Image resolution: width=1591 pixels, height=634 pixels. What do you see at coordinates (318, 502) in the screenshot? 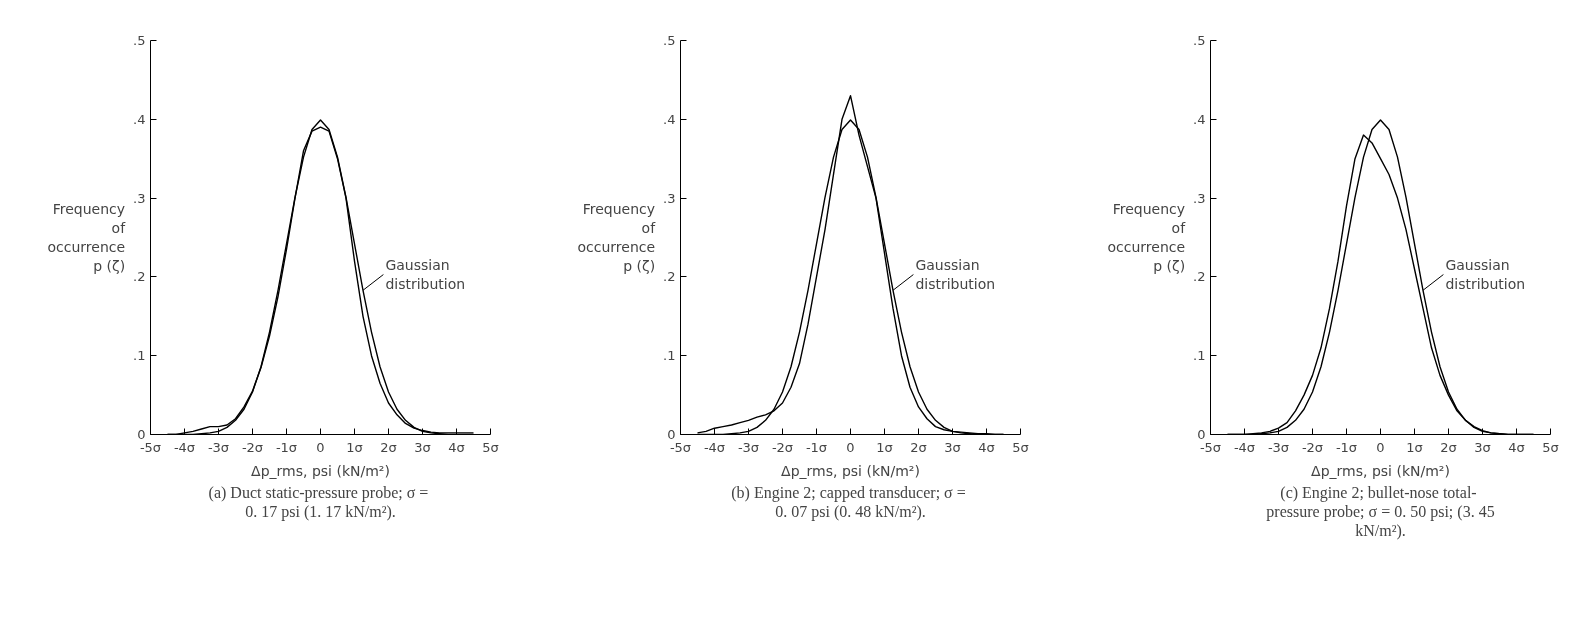
I see `text: (a) Duct static-pressure probe; σ = 0. 17 psi (1. 17 kN/m²).` at bounding box center [318, 502].